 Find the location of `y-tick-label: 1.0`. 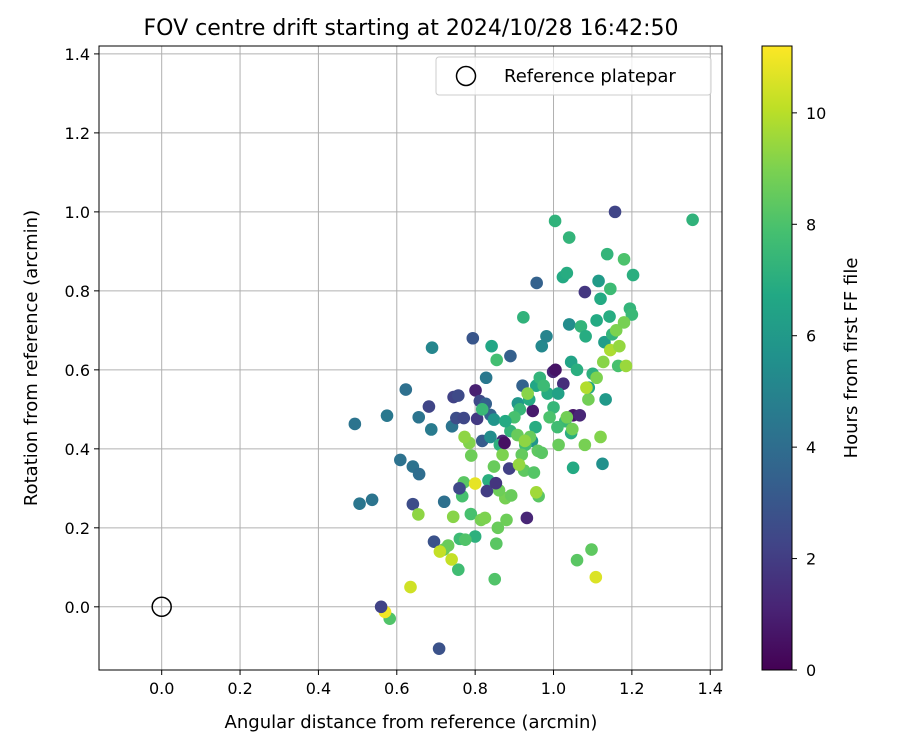

y-tick-label: 1.0 is located at coordinates (77, 212).